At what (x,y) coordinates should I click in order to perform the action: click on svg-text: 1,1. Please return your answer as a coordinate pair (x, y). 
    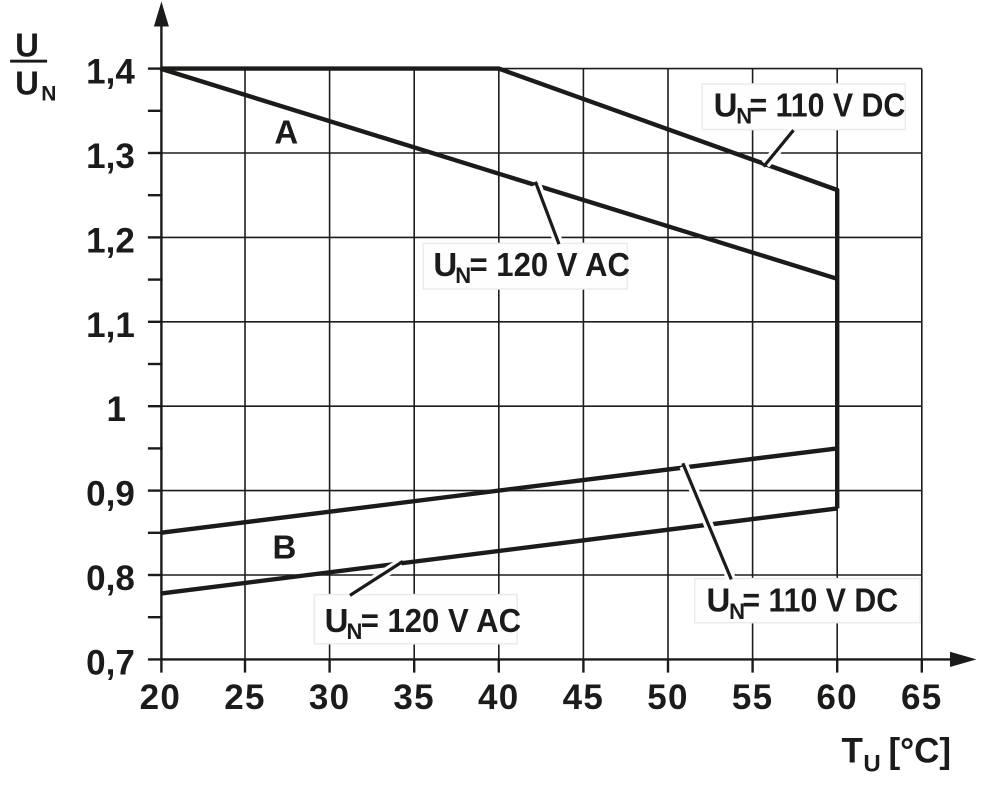
    Looking at the image, I should click on (110, 325).